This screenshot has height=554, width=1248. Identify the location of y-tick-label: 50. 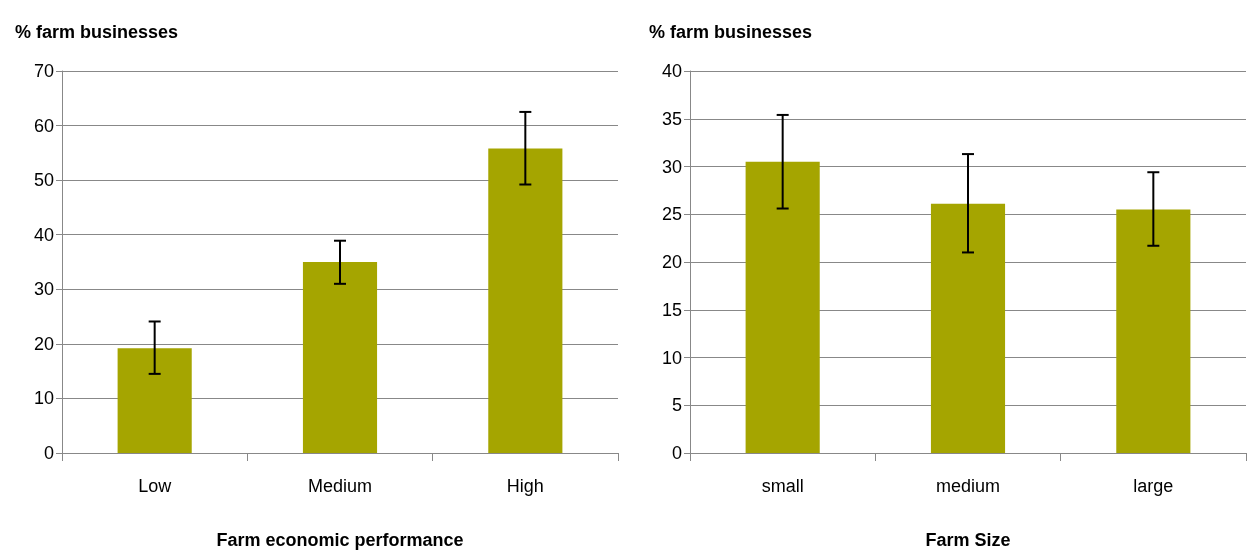
(43, 180).